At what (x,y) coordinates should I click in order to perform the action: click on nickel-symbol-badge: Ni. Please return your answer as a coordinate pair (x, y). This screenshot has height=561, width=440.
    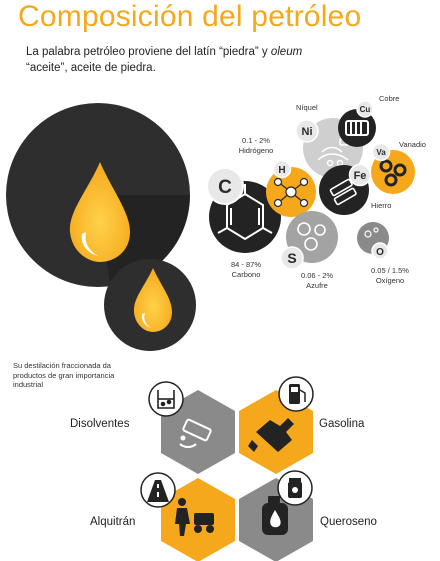
    Looking at the image, I should click on (307, 131).